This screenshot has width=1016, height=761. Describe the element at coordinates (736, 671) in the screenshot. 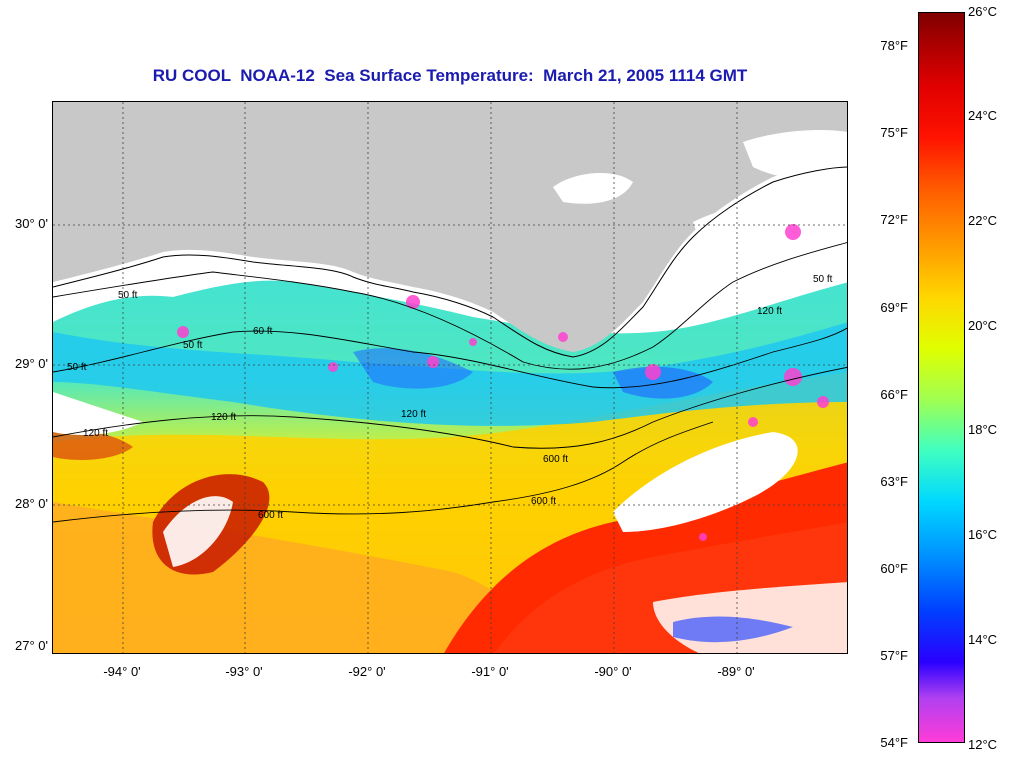

I see `lon-label: -89° 0'` at that location.